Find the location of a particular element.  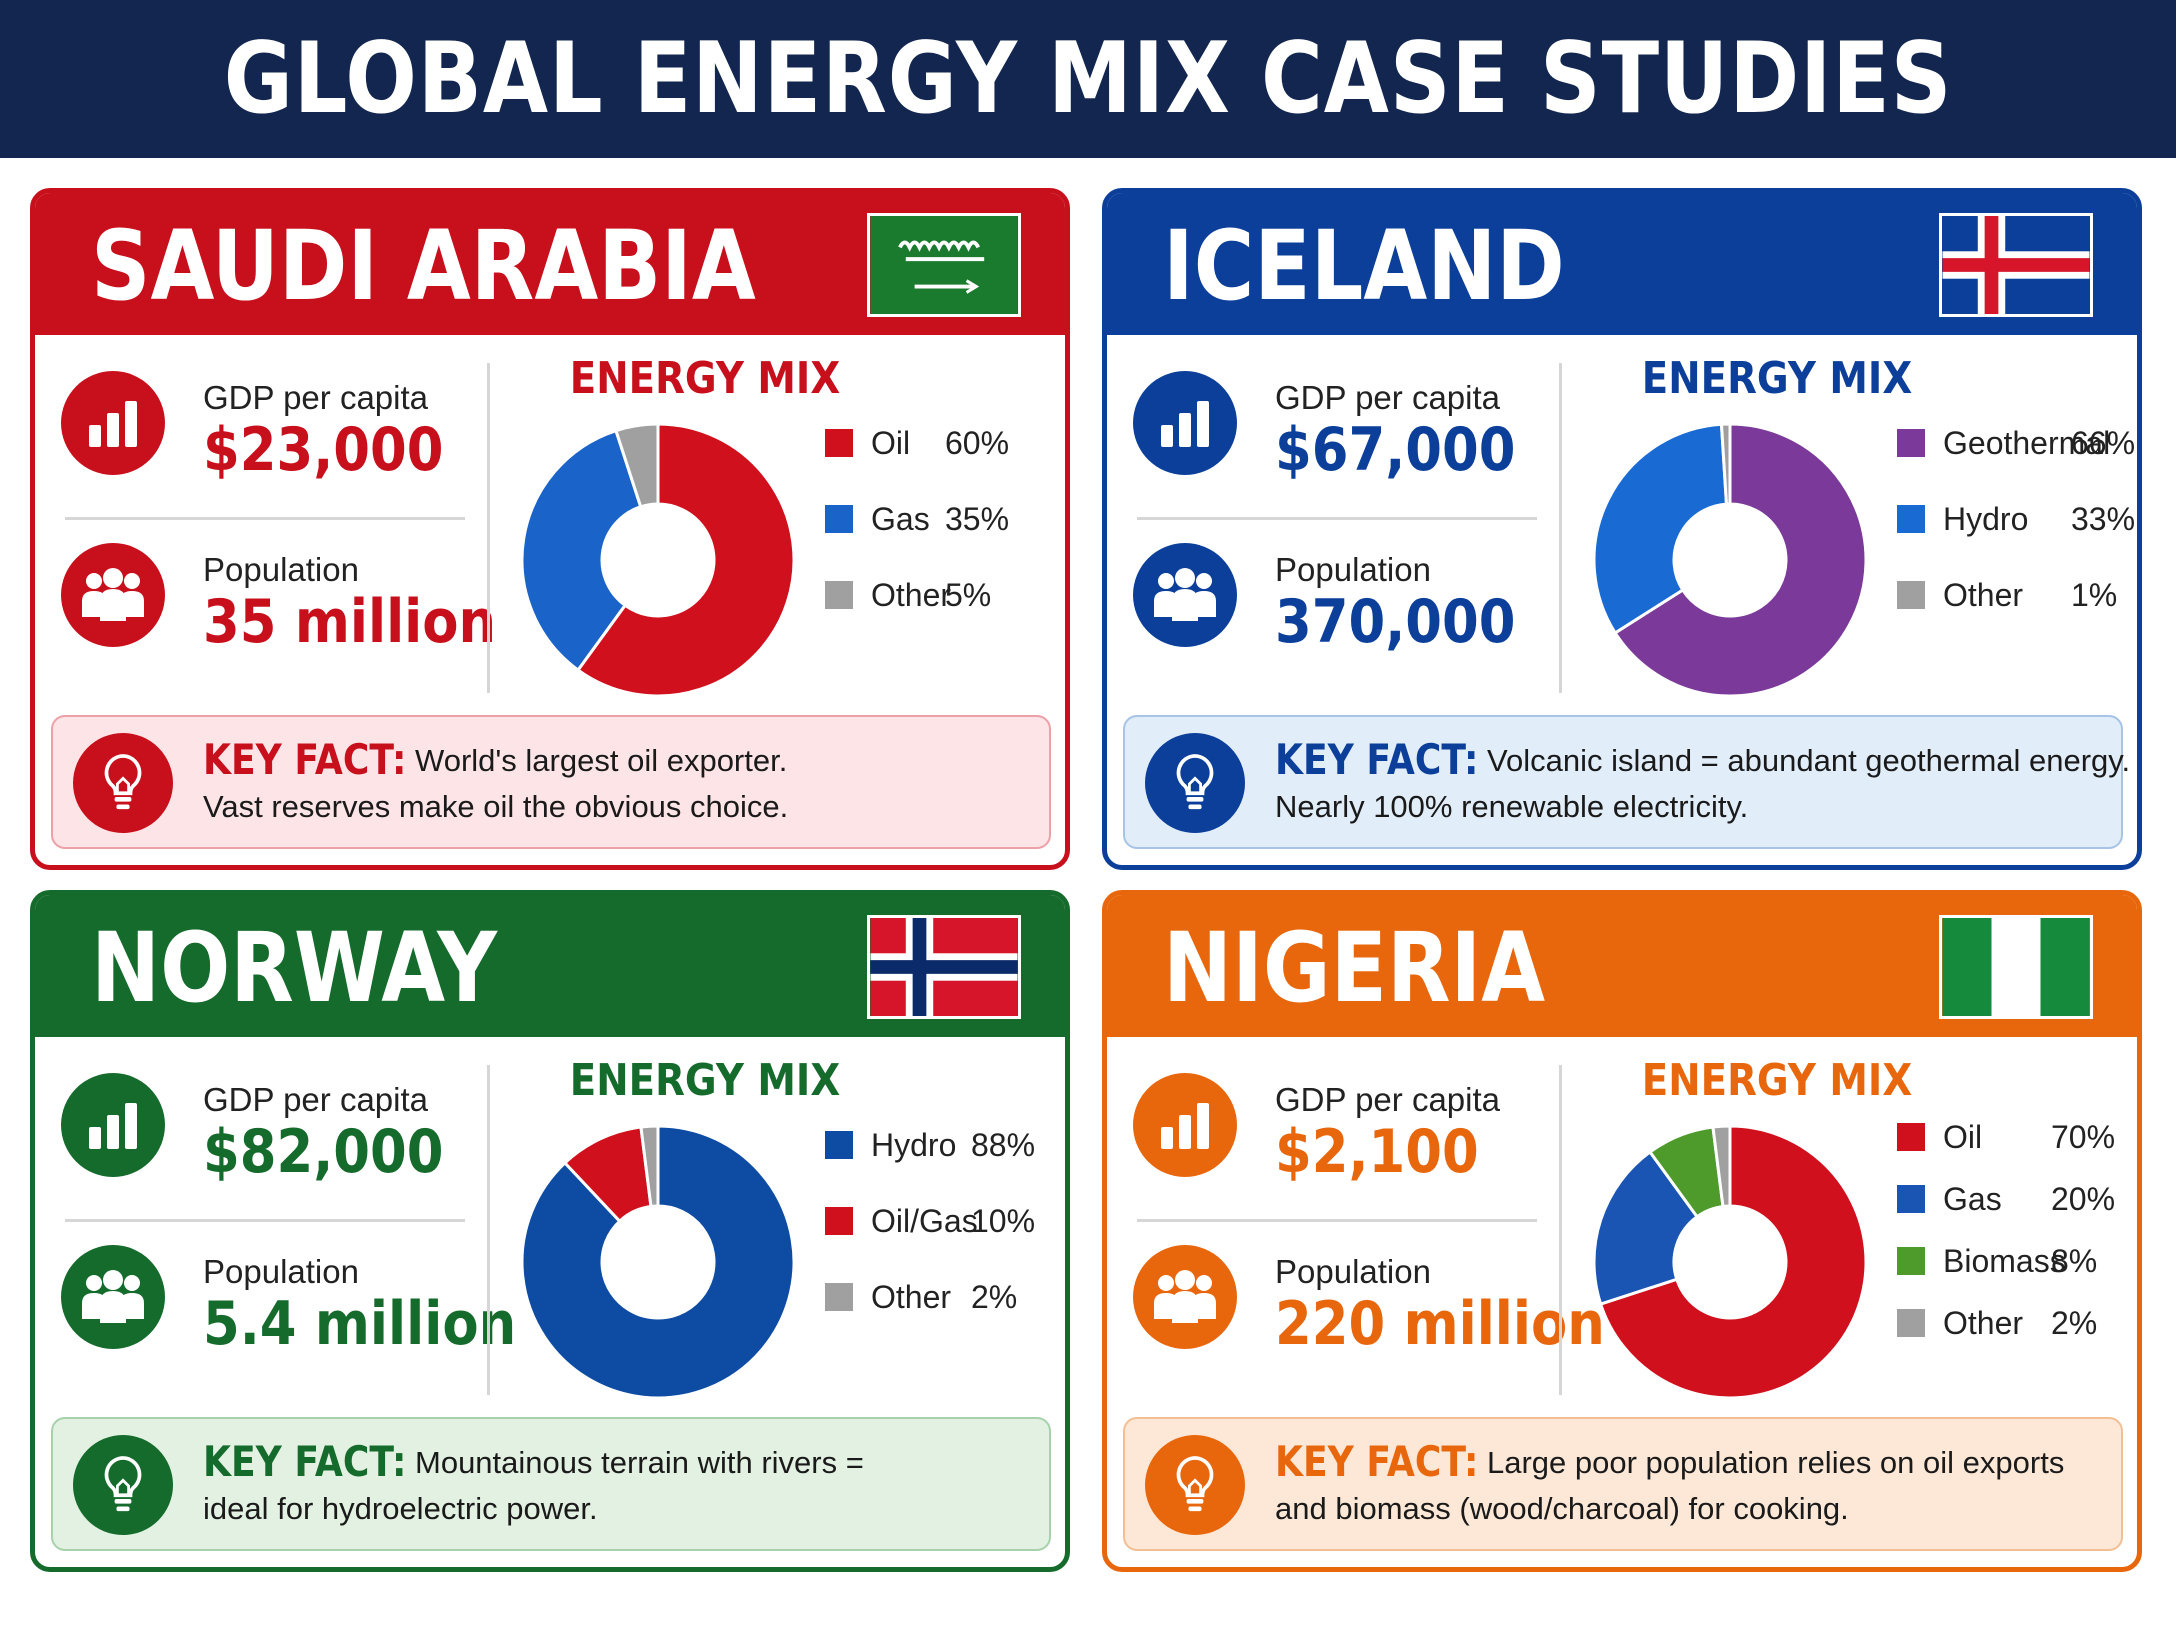

population-value: 35 million is located at coordinates (350, 622).